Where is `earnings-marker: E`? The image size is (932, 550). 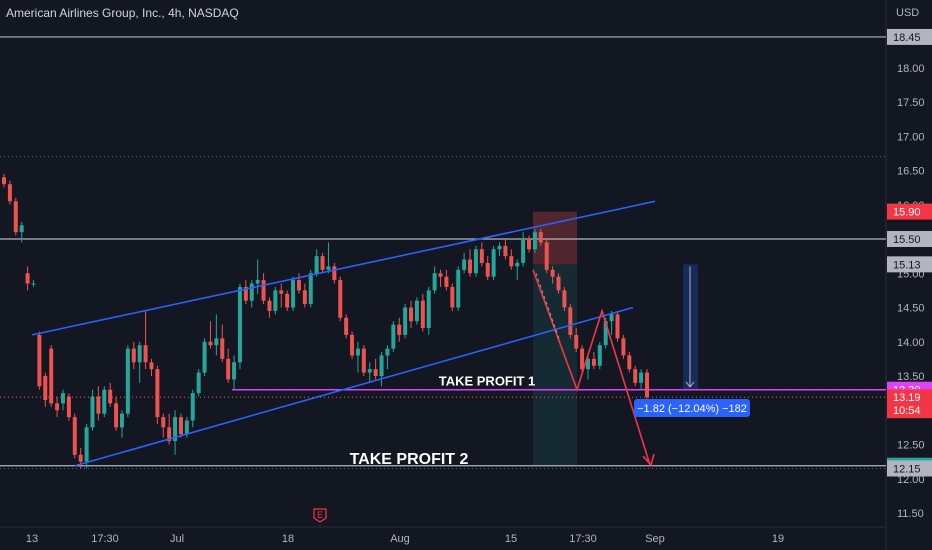 earnings-marker: E is located at coordinates (320, 515).